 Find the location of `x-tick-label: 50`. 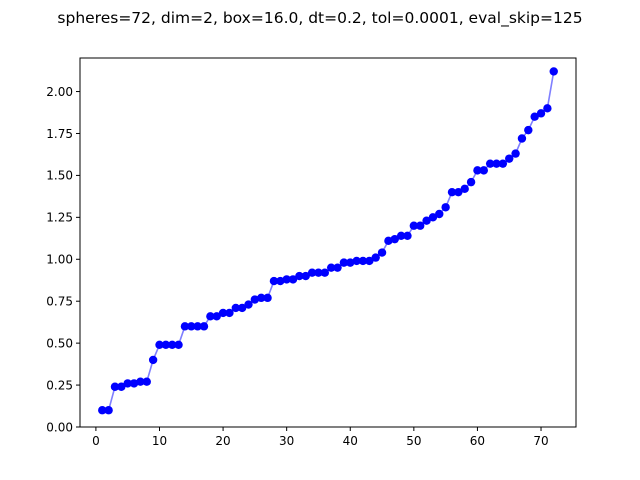

x-tick-label: 50 is located at coordinates (413, 441).